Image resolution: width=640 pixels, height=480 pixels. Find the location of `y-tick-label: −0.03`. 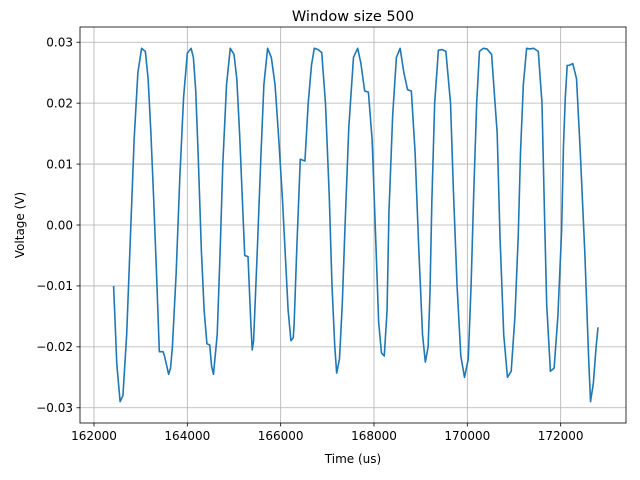

y-tick-label: −0.03 is located at coordinates (54, 408).